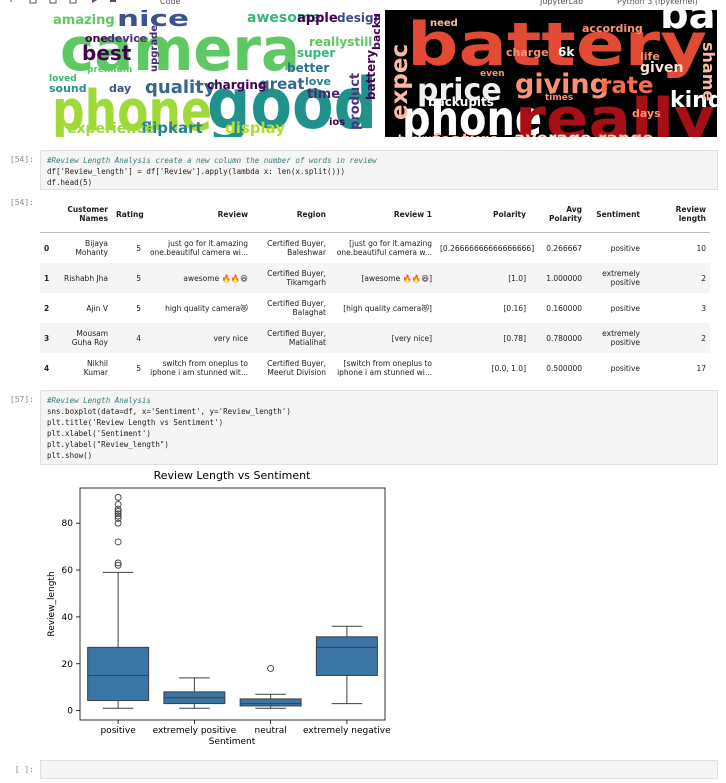 The height and width of the screenshot is (783, 726). What do you see at coordinates (86, 214) in the screenshot?
I see `column-header: Customer Names` at bounding box center [86, 214].